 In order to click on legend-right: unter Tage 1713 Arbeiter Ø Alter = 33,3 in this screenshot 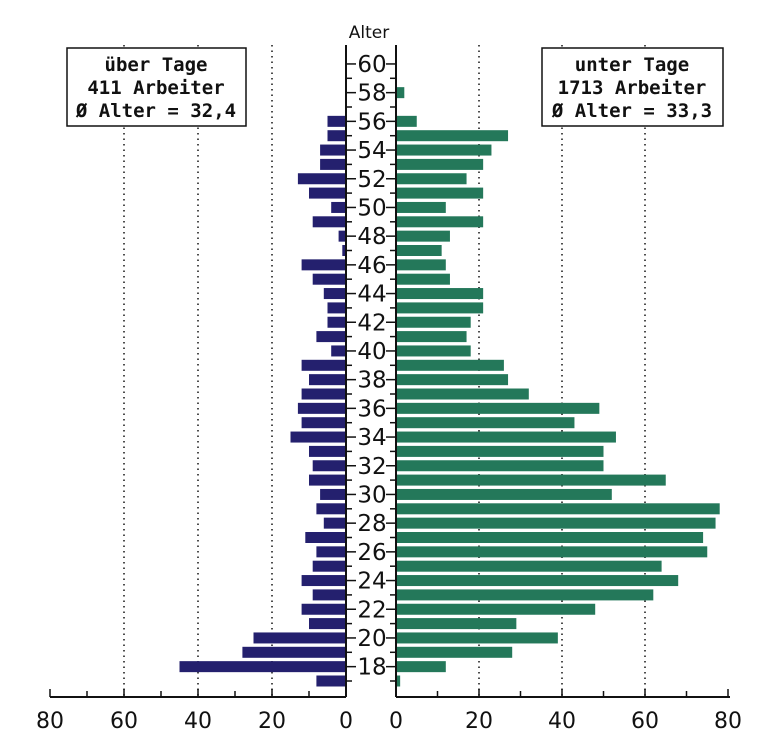, I will do `click(632, 87)`.